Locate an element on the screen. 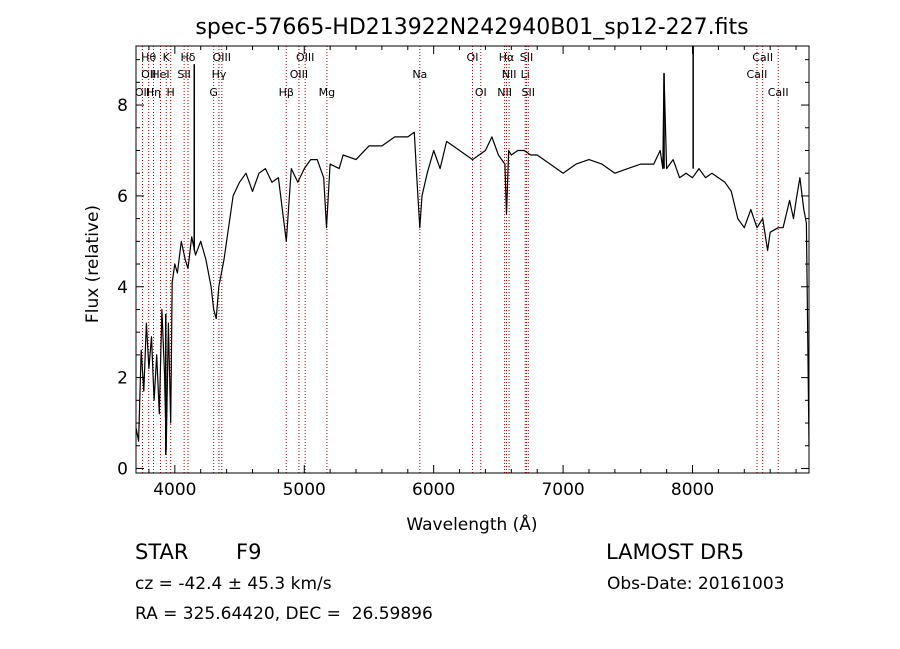 The width and height of the screenshot is (900, 649). y-axis-label: Flux (relative) is located at coordinates (93, 264).